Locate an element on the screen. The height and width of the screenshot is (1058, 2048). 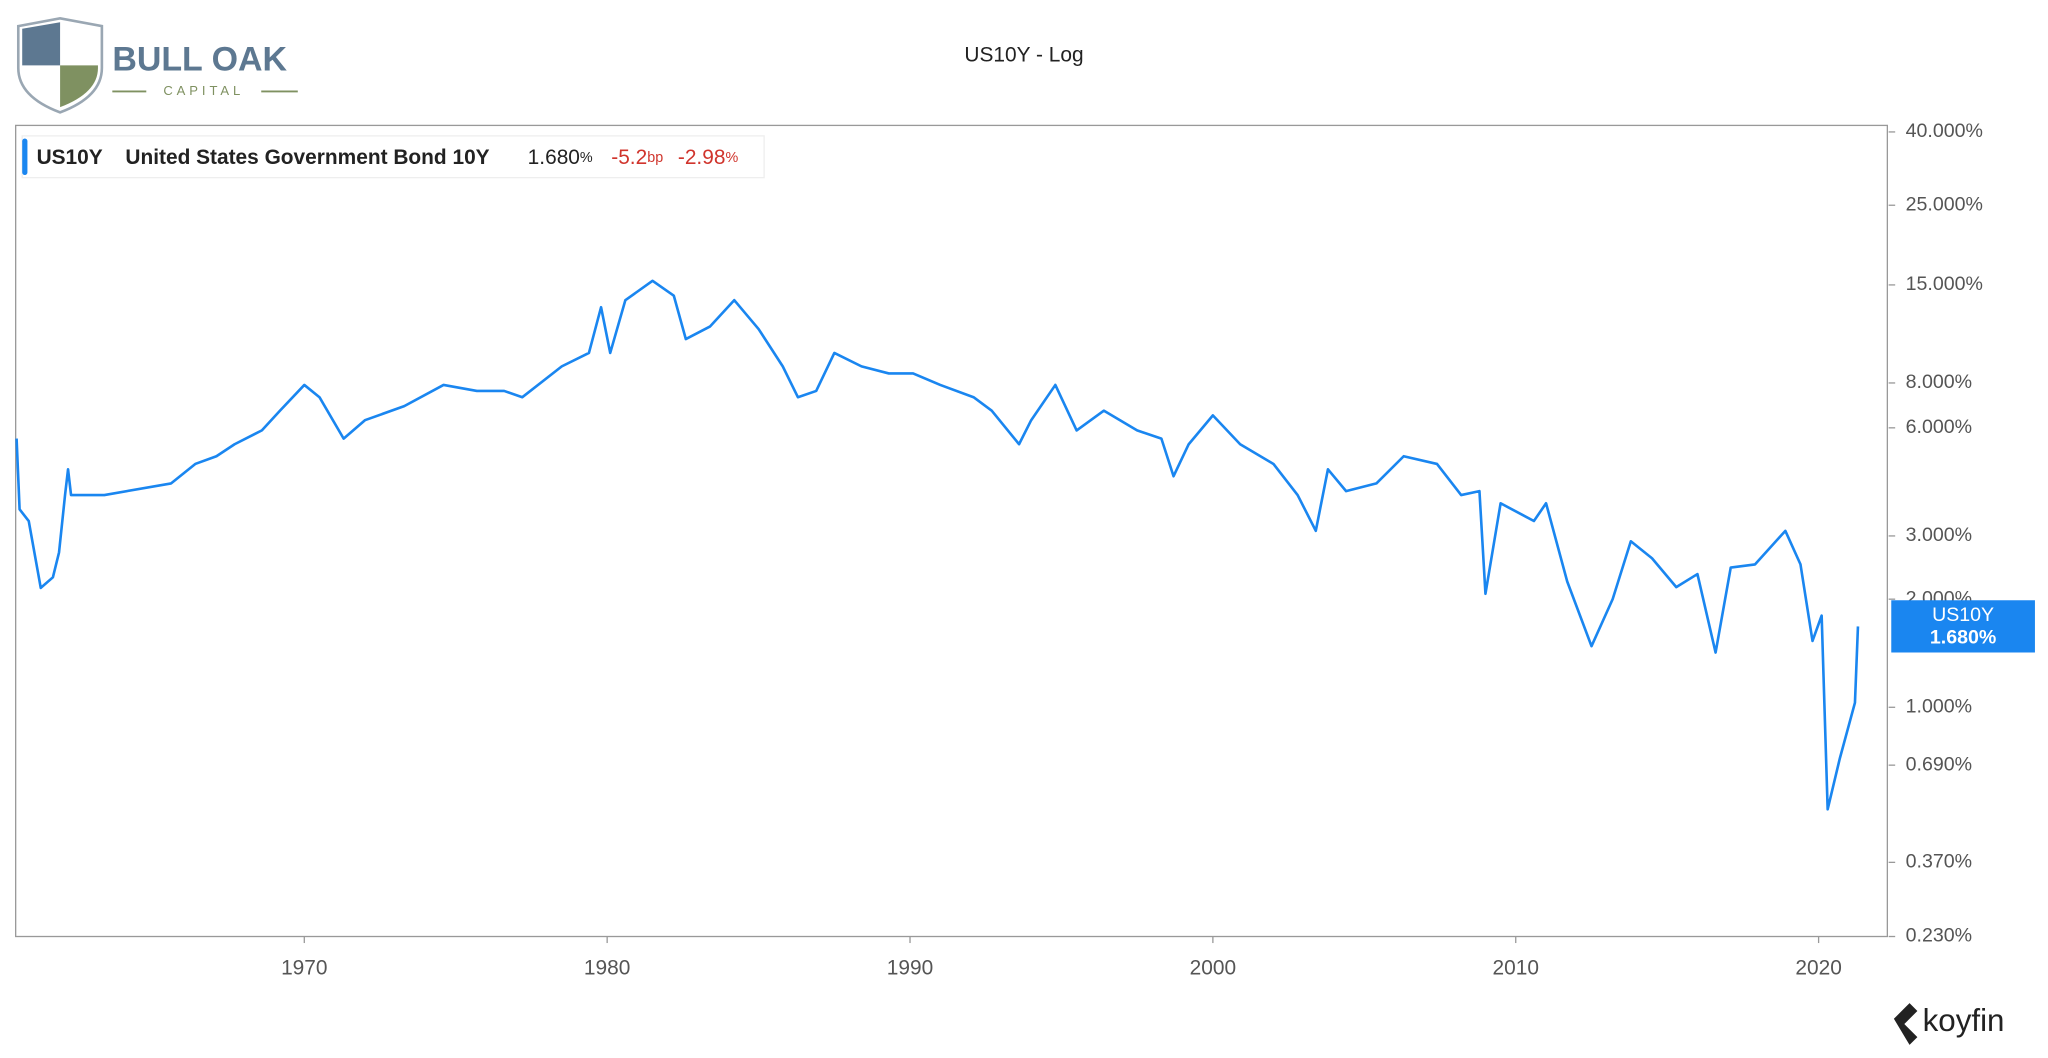
legend-name: United States Government Bond 10Y is located at coordinates (307, 157).